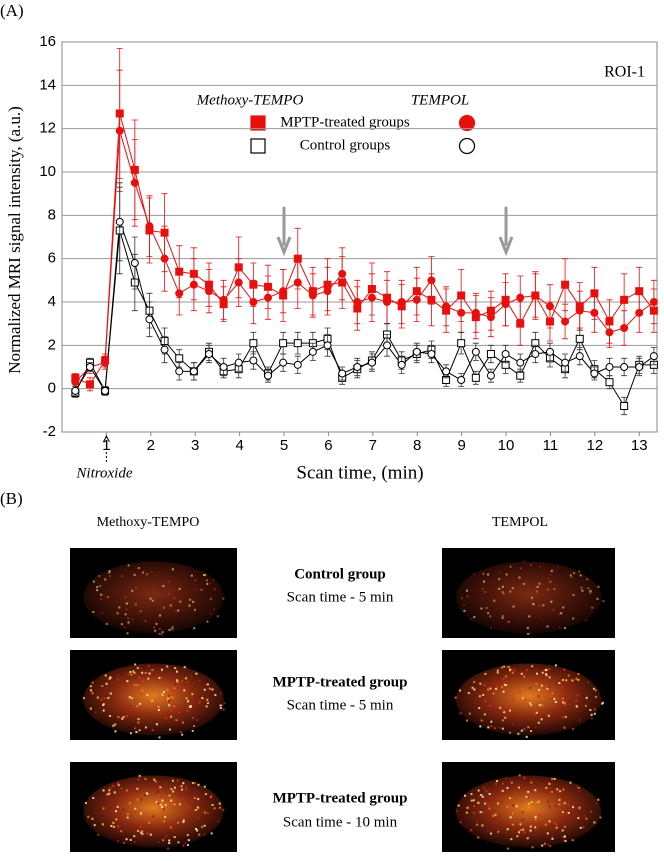 The height and width of the screenshot is (861, 664). Describe the element at coordinates (11, 498) in the screenshot. I see `panel-label: (B)` at that location.